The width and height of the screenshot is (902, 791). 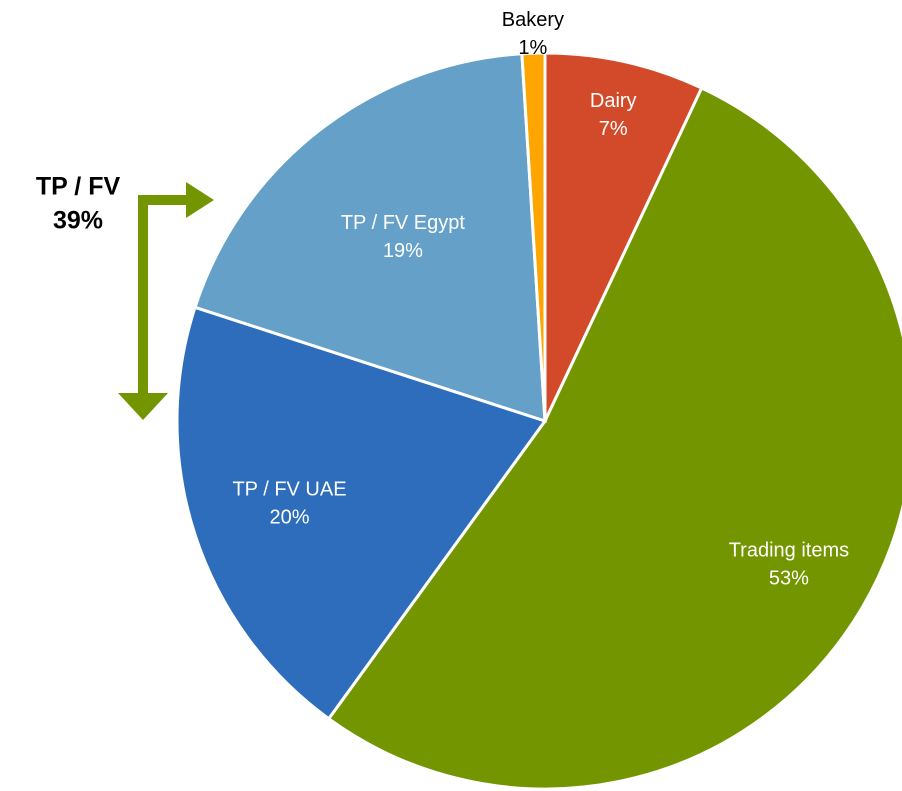 What do you see at coordinates (789, 579) in the screenshot?
I see `value-label: 53%` at bounding box center [789, 579].